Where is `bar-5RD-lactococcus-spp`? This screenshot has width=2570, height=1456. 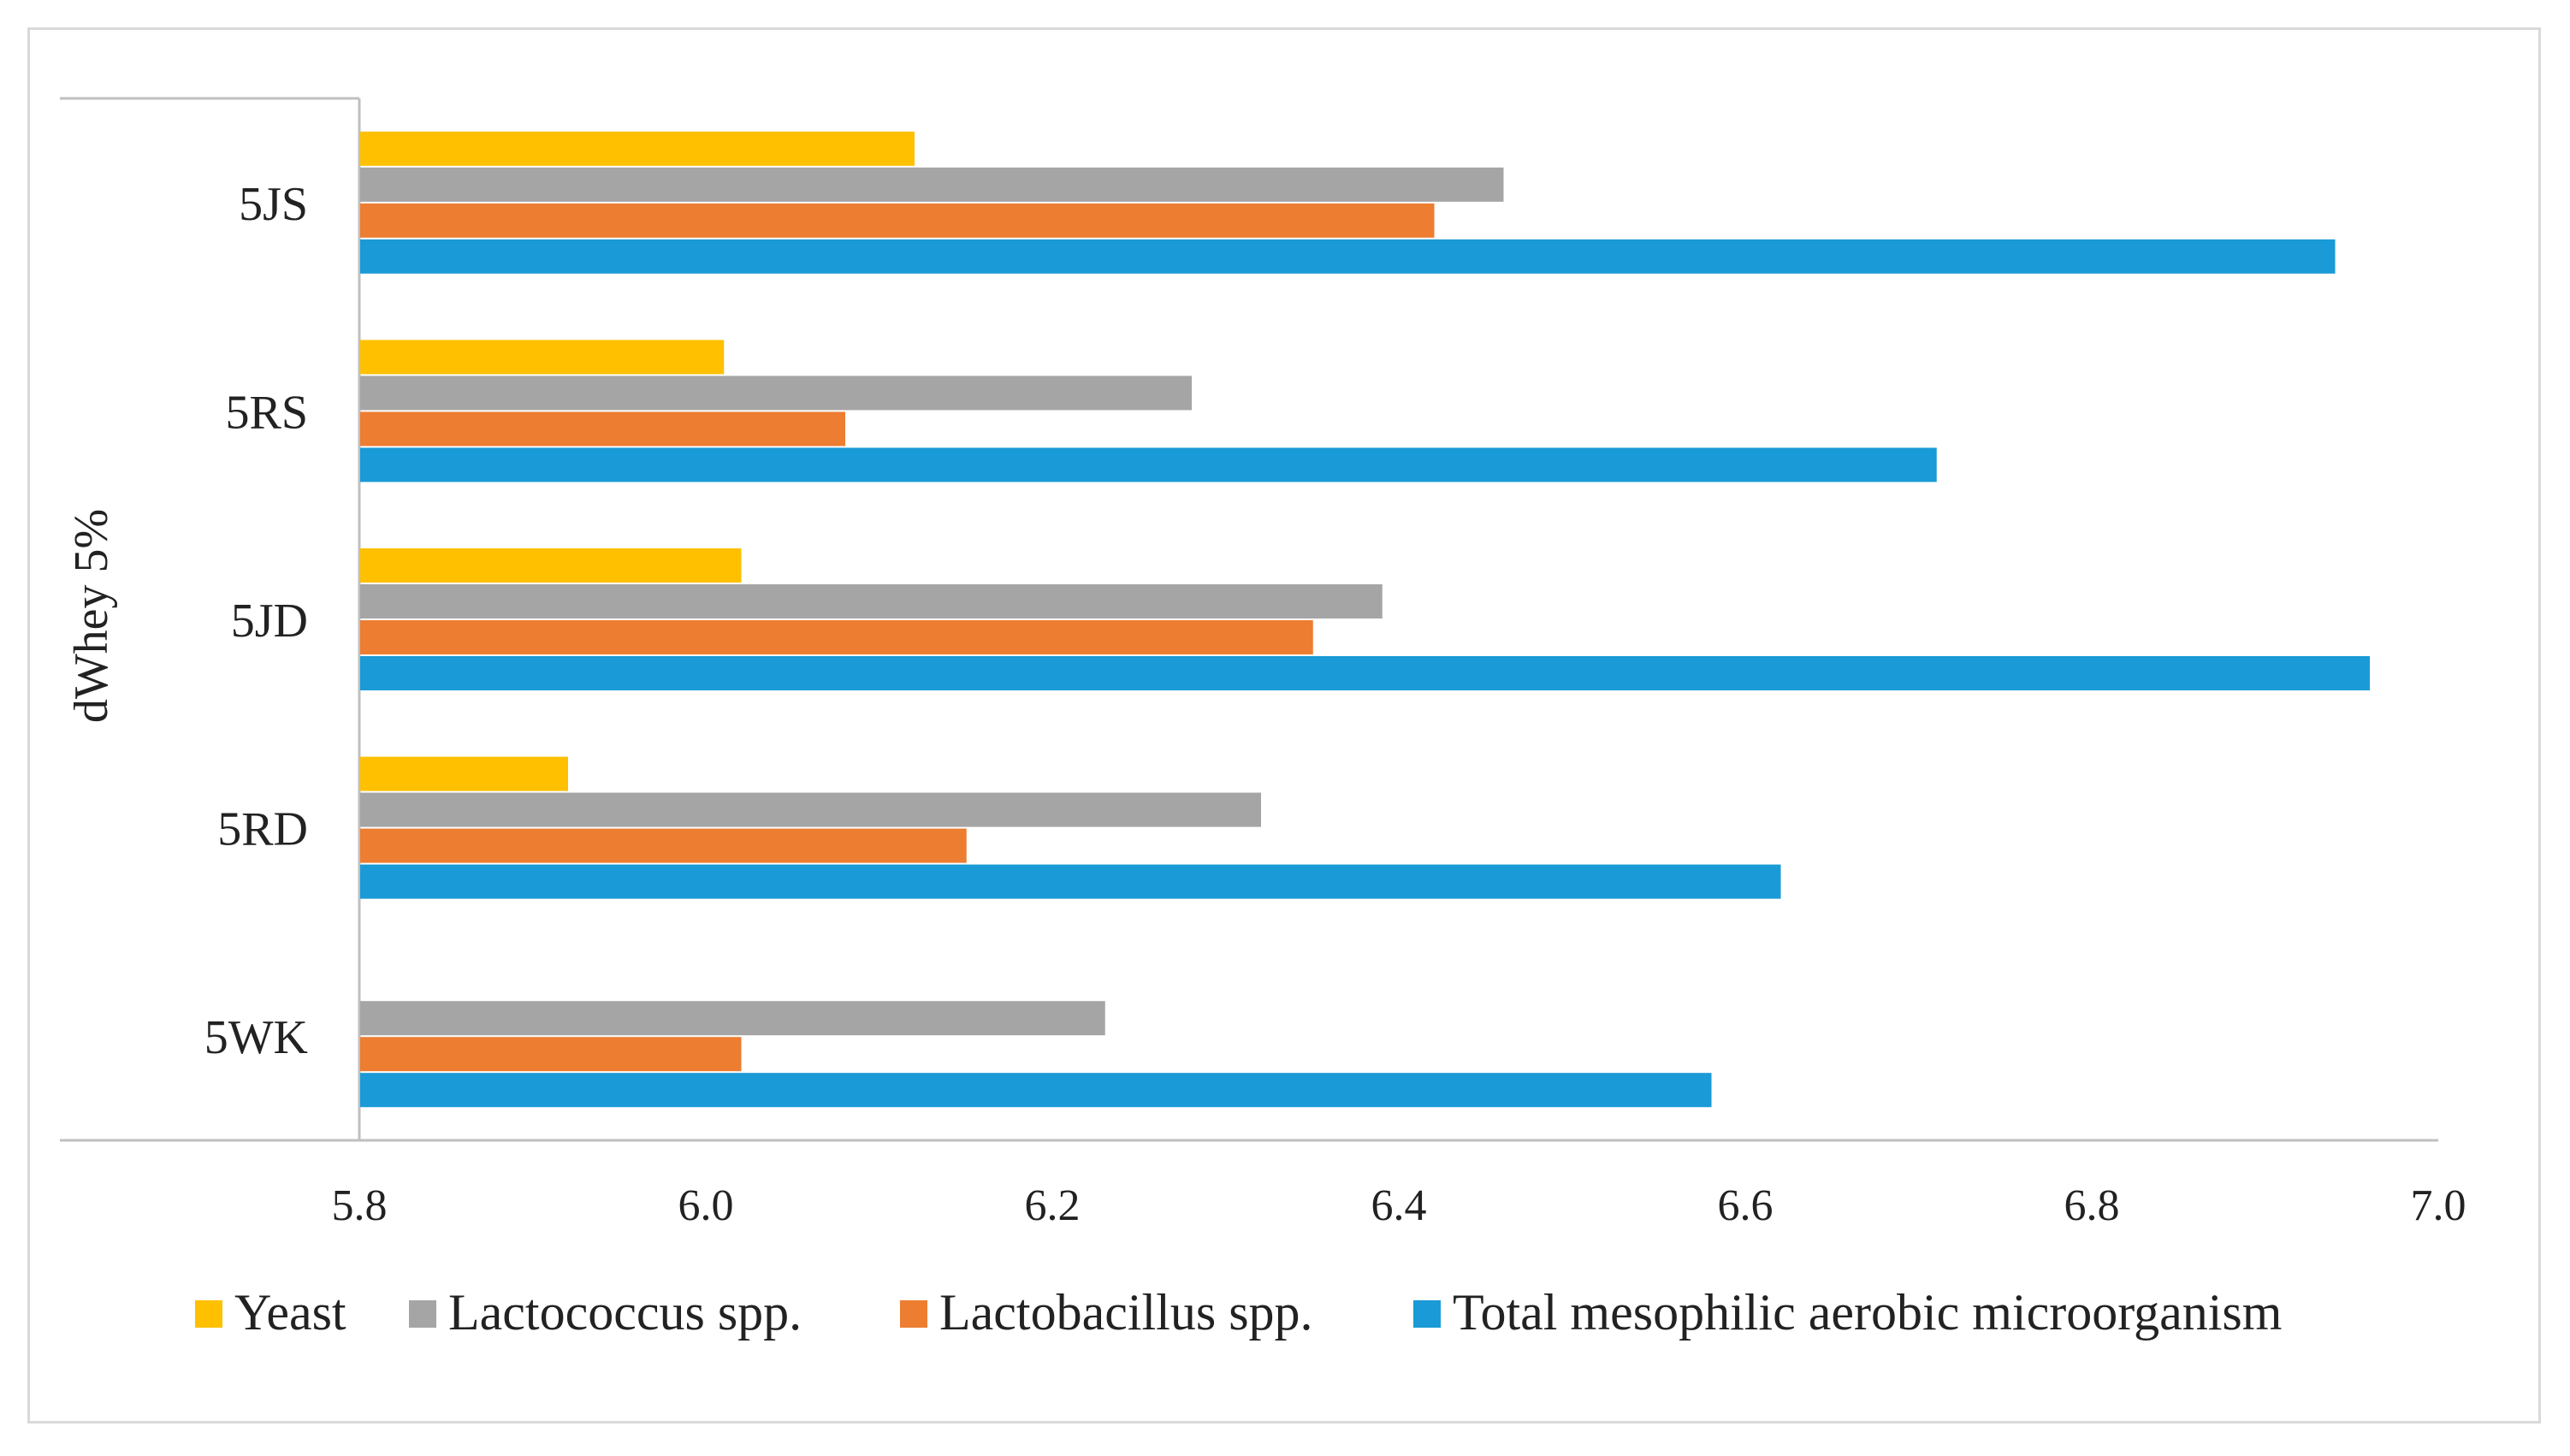 bar-5RD-lactococcus-spp is located at coordinates (810, 809).